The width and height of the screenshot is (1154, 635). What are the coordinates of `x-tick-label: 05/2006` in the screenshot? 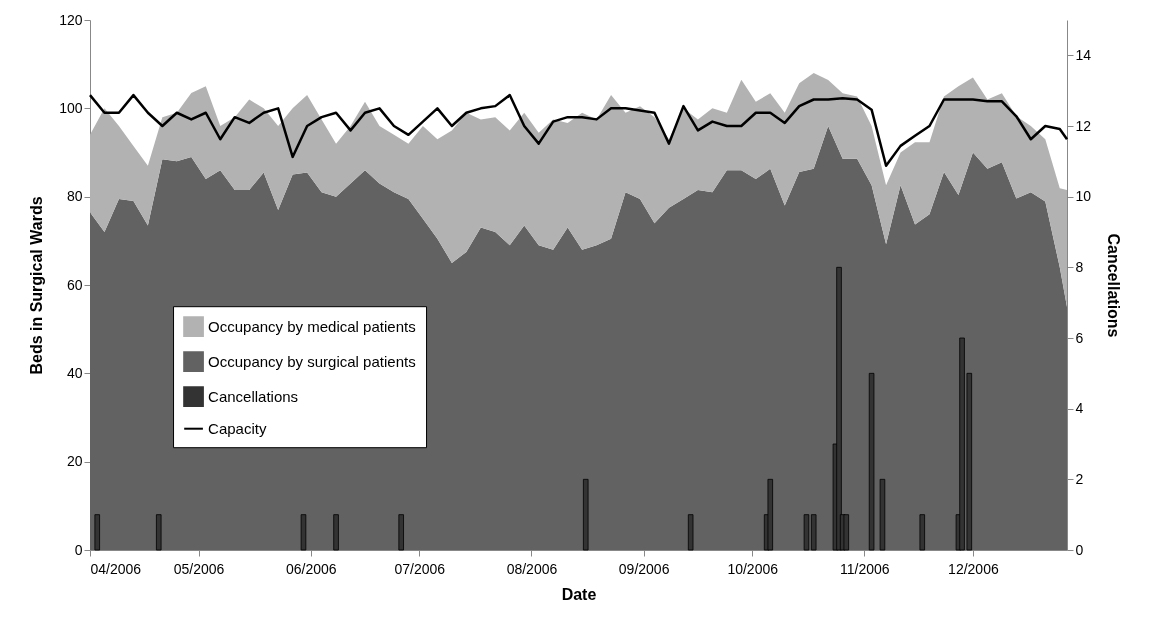 It's located at (199, 568).